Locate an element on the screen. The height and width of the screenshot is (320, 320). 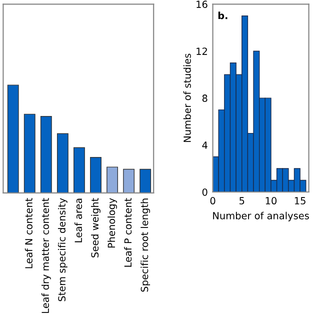
x-tick-label: 10 is located at coordinates (271, 200).